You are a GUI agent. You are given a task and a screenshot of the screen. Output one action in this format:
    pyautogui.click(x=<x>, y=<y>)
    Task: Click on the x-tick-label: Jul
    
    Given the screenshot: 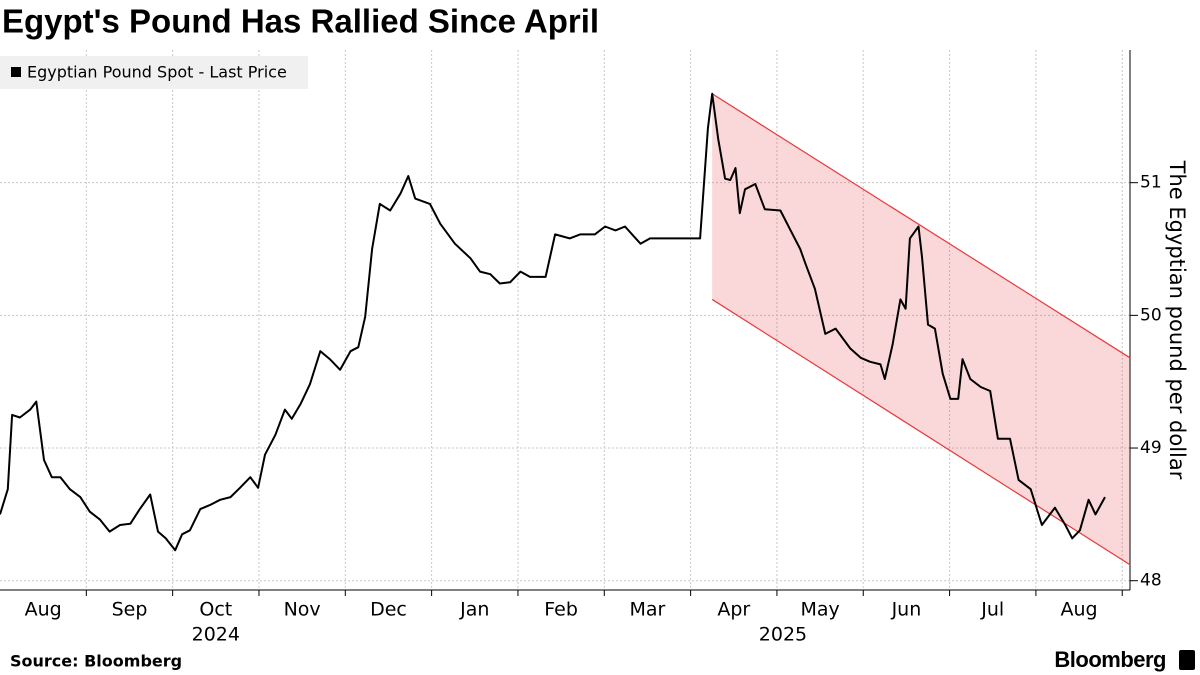 What is the action you would take?
    pyautogui.click(x=992, y=610)
    